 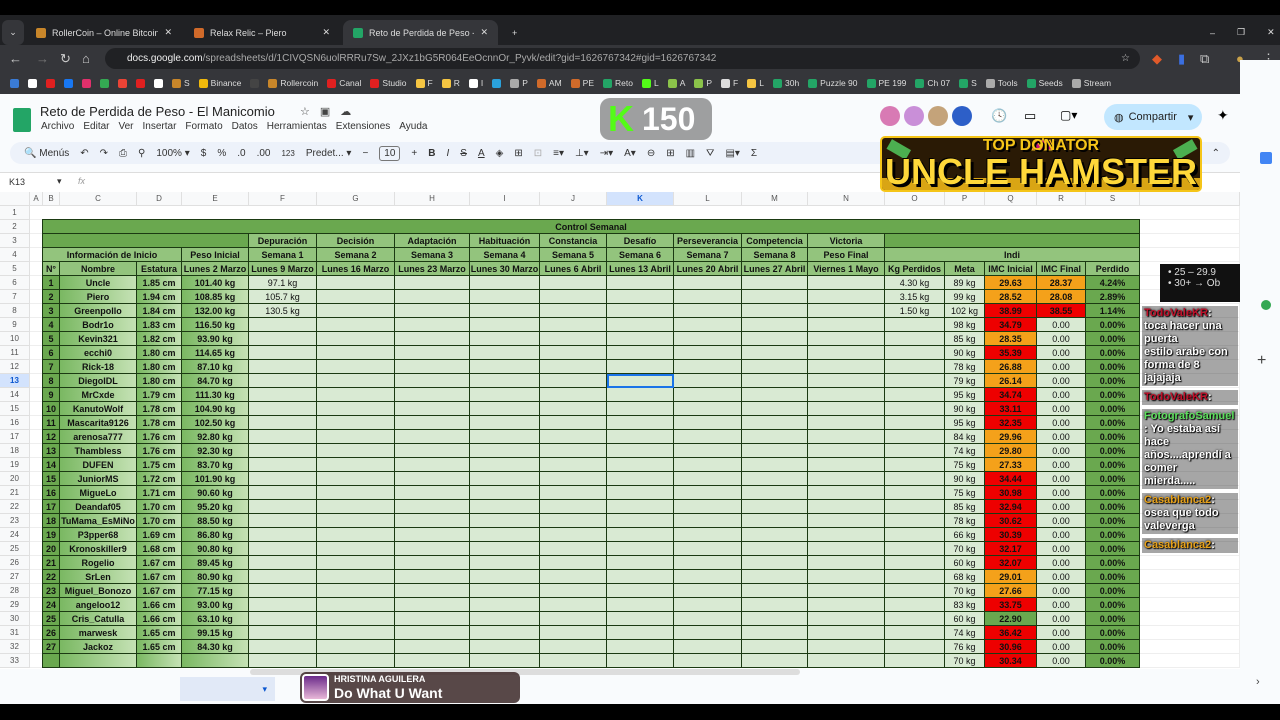 What do you see at coordinates (1157, 58) in the screenshot?
I see `extension-icon: ◆` at bounding box center [1157, 58].